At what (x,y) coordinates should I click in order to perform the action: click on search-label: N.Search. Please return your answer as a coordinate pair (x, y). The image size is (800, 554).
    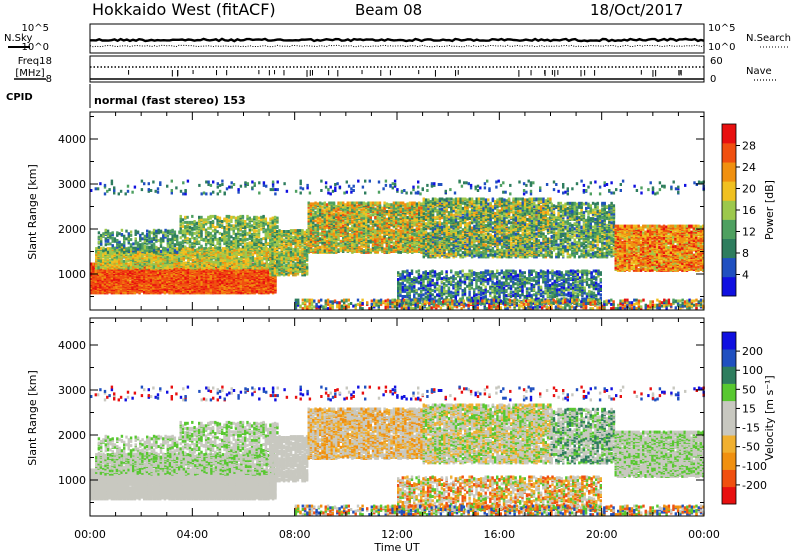
    Looking at the image, I should click on (768, 38).